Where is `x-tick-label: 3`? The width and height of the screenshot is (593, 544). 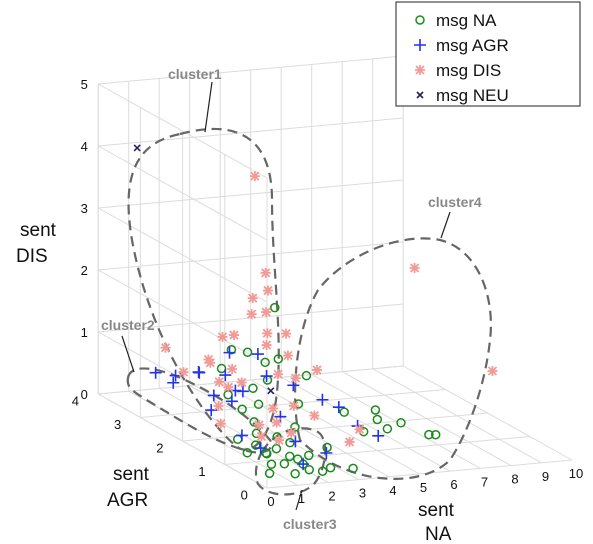 x-tick-label: 3 is located at coordinates (362, 493).